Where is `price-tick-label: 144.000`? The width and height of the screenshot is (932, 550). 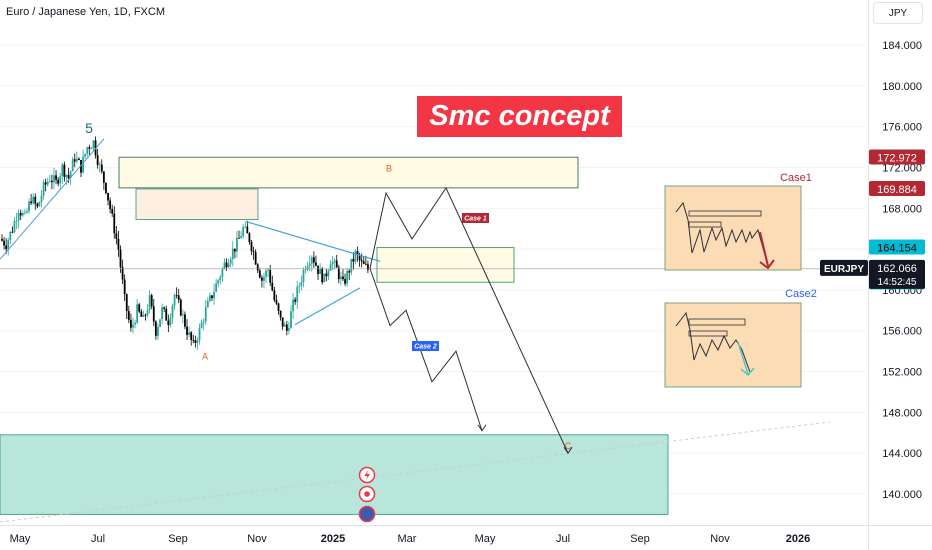 price-tick-label: 144.000 is located at coordinates (902, 454).